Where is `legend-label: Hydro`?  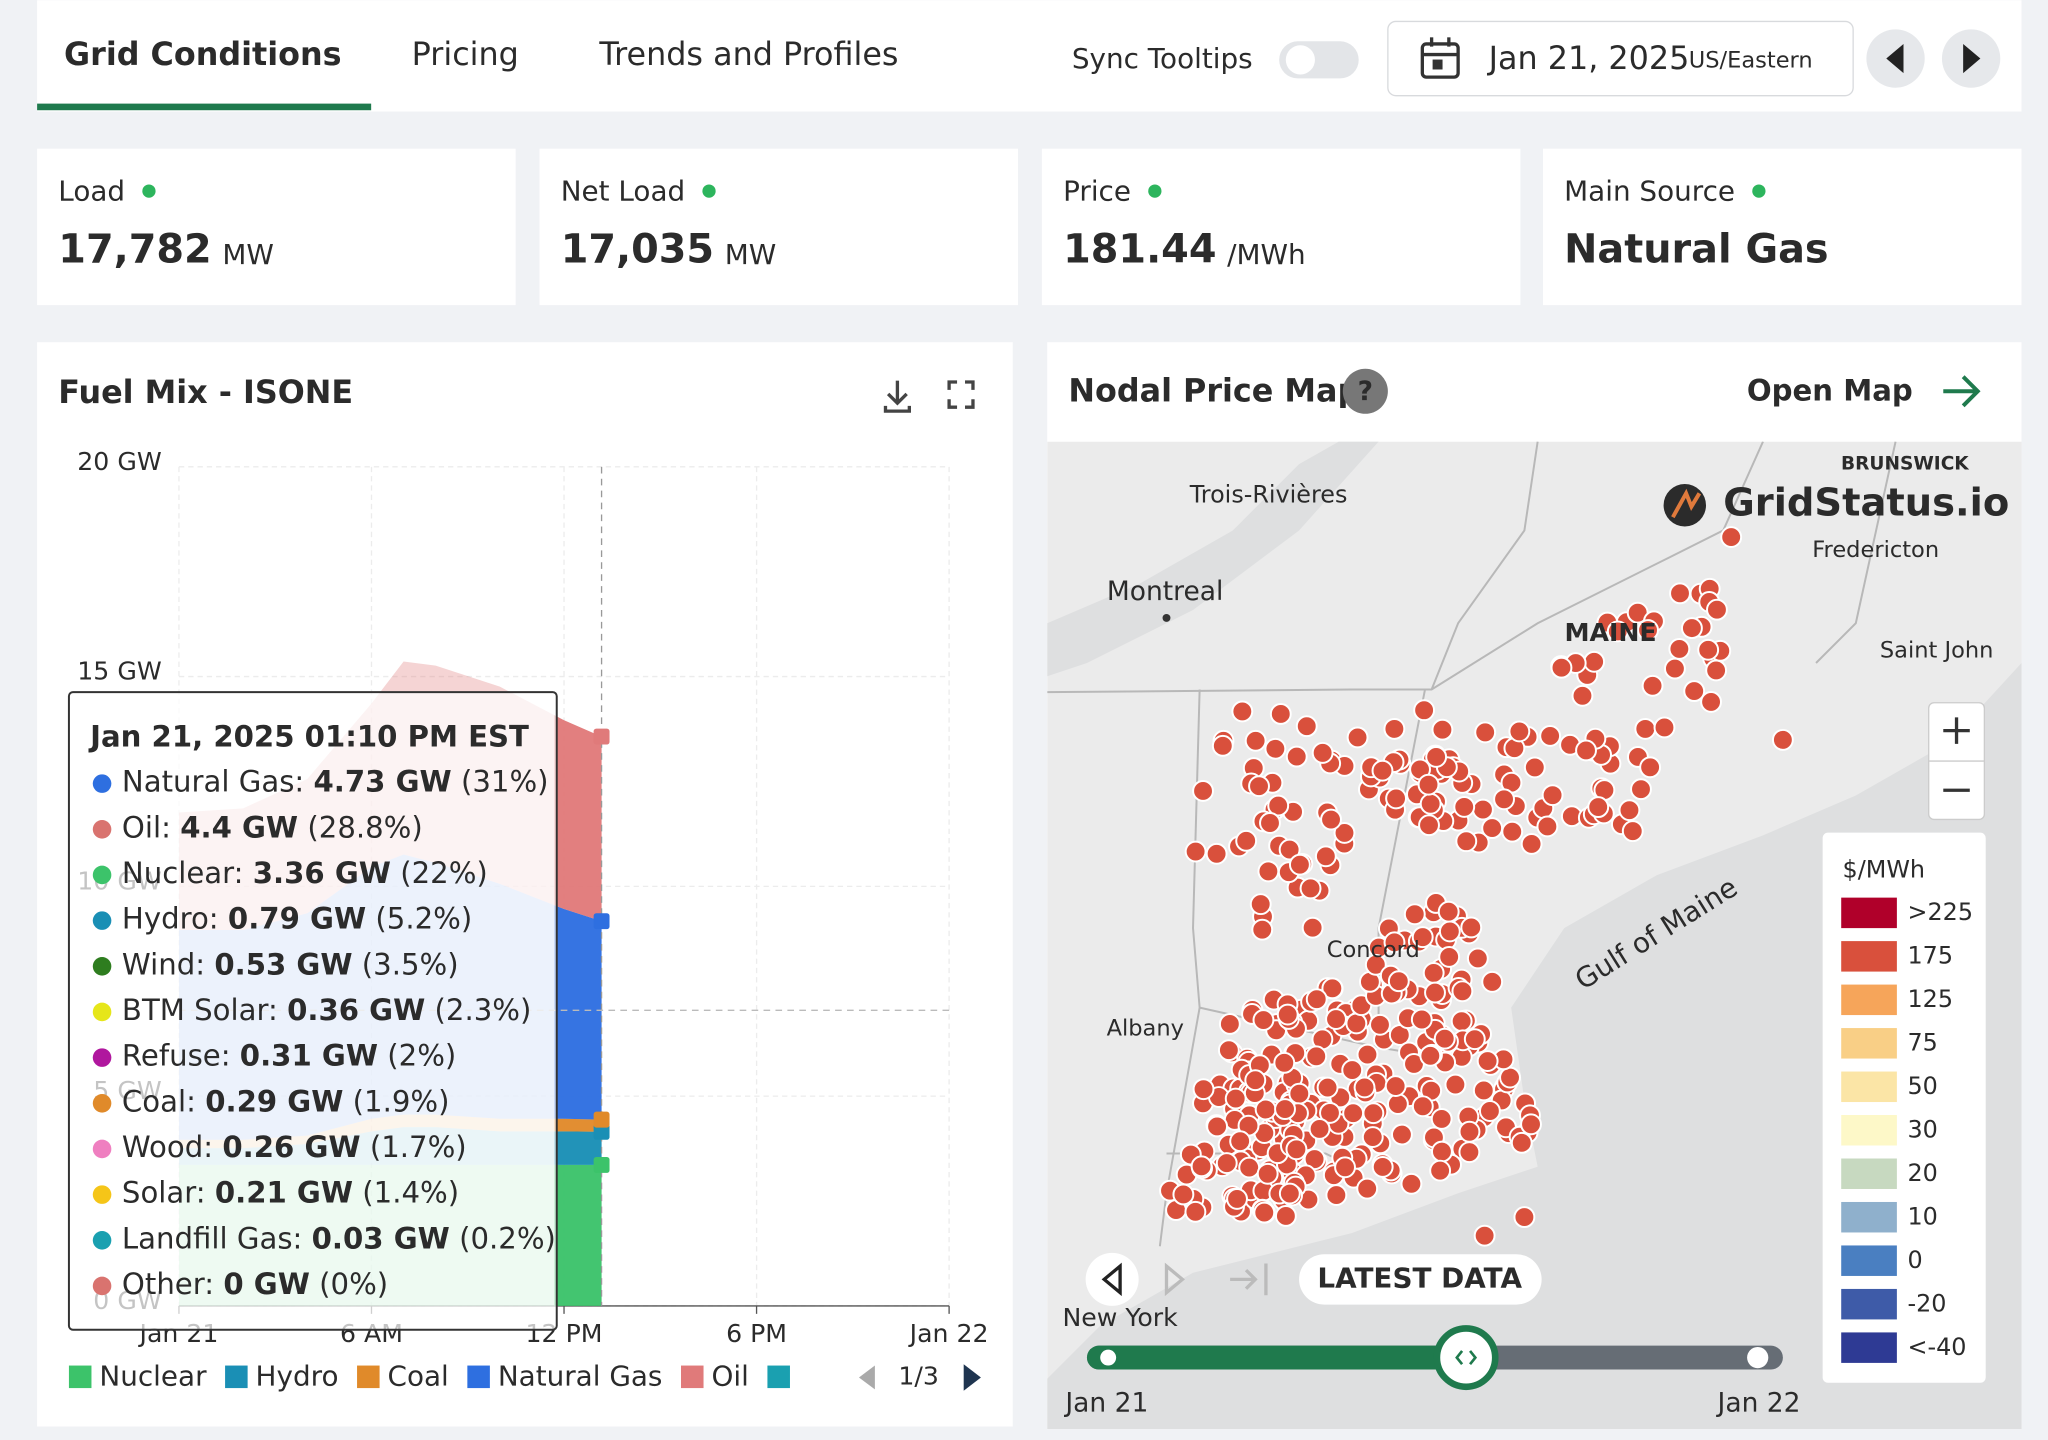
legend-label: Hydro is located at coordinates (297, 1375).